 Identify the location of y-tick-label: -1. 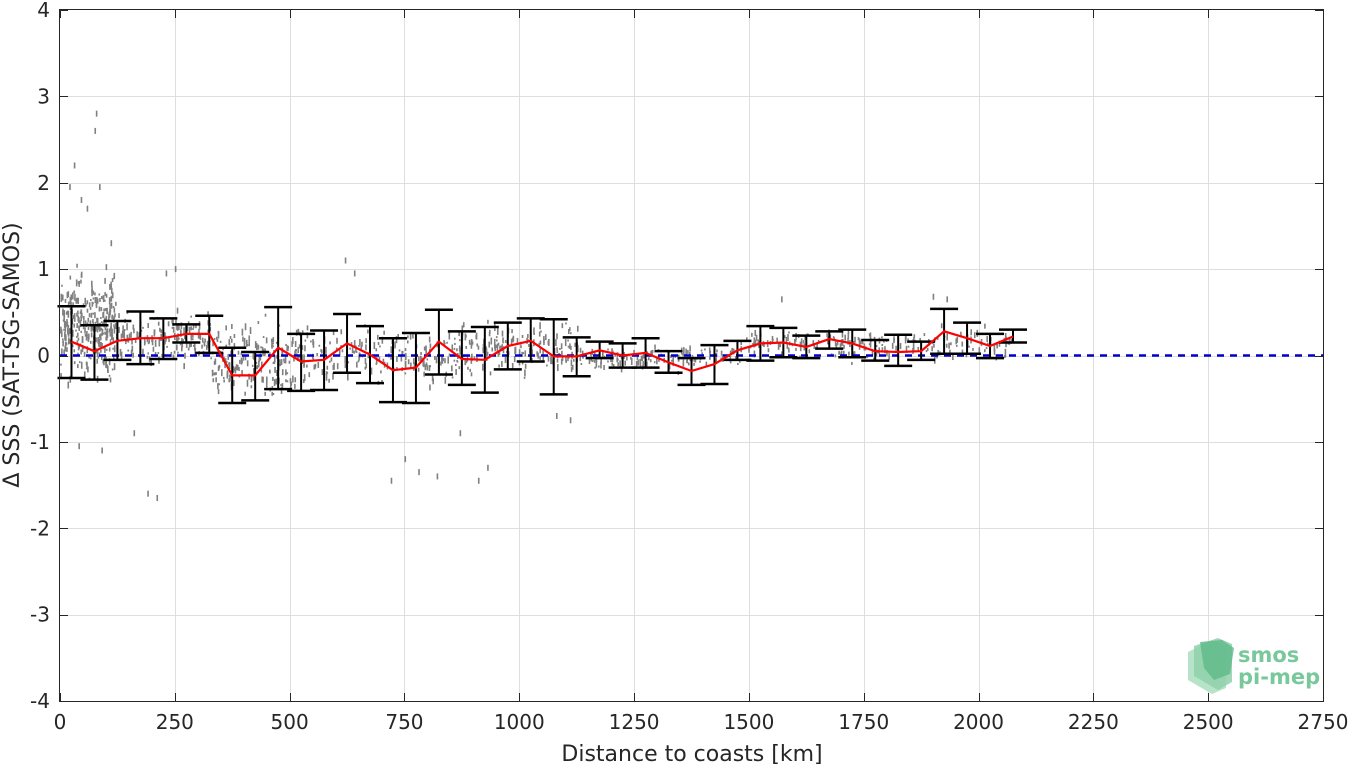
(40, 442).